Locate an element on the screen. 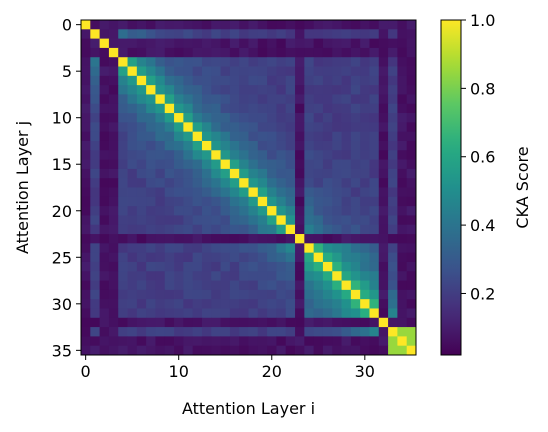 This screenshot has height=432, width=548. colorbar-tick-label: 0.6 is located at coordinates (482, 157).